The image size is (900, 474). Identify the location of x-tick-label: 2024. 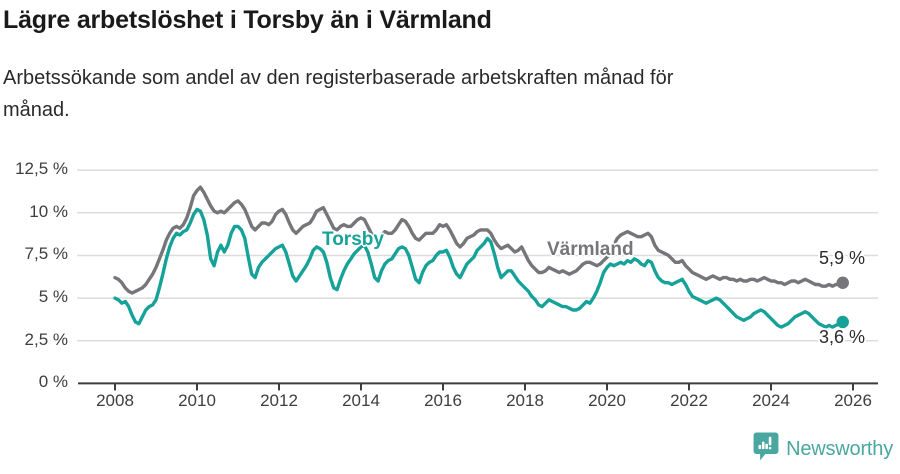
(771, 400).